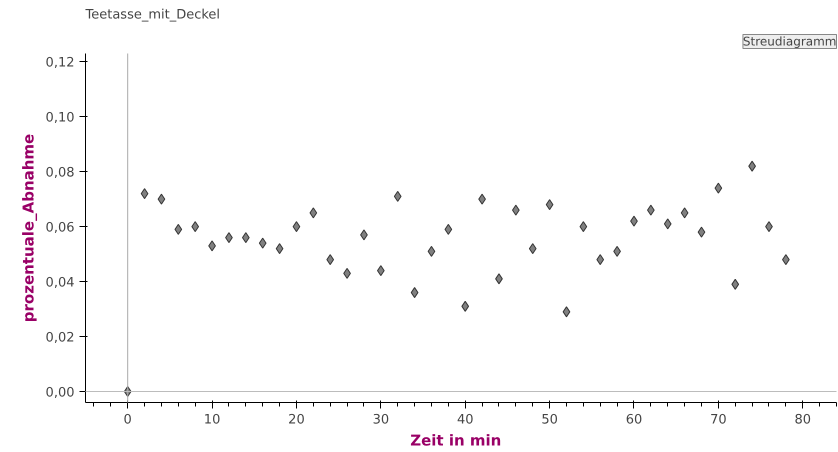  I want to click on y-tick-label: 0,02, so click(60, 338).